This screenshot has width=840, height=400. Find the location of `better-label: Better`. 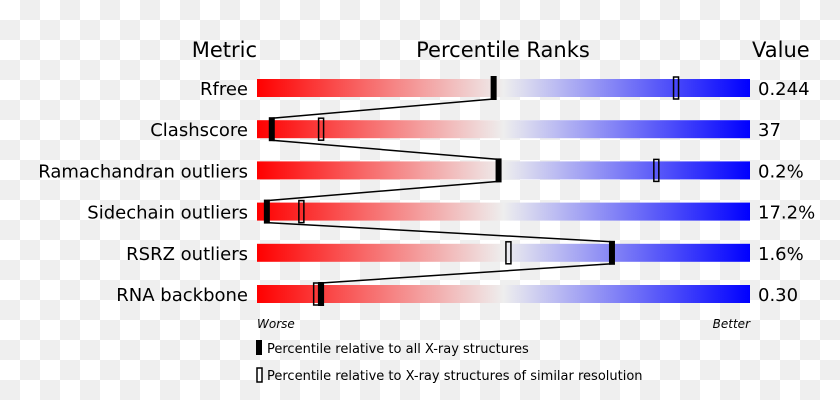

better-label: Better is located at coordinates (732, 324).